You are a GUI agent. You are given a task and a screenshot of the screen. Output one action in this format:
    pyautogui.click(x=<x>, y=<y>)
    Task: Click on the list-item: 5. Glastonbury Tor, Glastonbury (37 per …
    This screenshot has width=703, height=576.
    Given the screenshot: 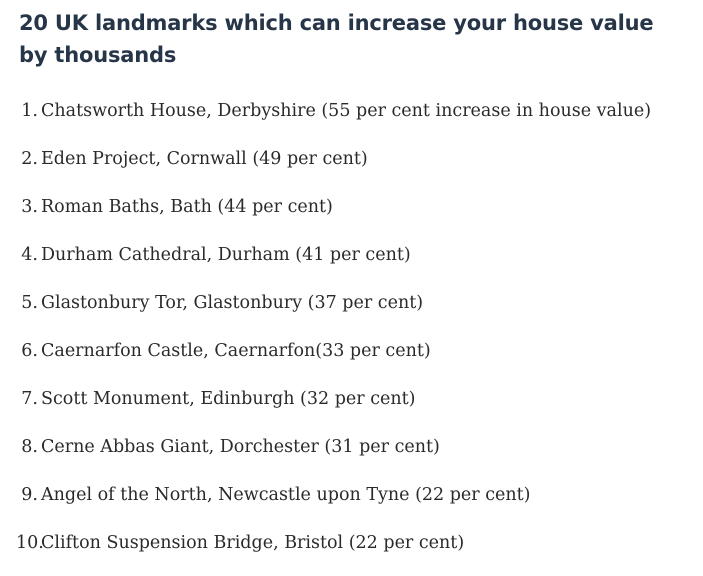 What is the action you would take?
    pyautogui.click(x=351, y=312)
    